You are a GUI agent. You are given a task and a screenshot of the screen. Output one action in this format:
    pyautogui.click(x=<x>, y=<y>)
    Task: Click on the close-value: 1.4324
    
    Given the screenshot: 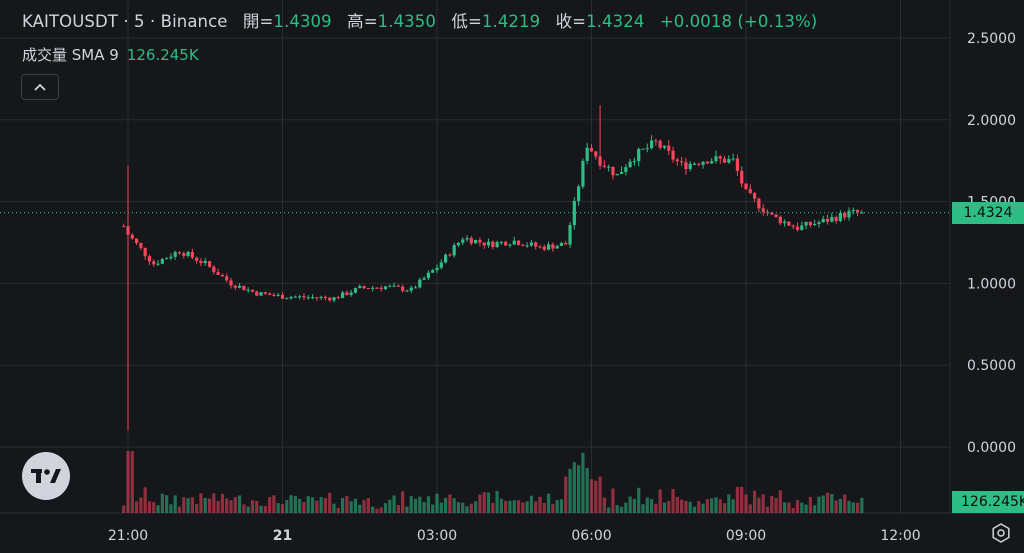 What is the action you would take?
    pyautogui.click(x=615, y=21)
    